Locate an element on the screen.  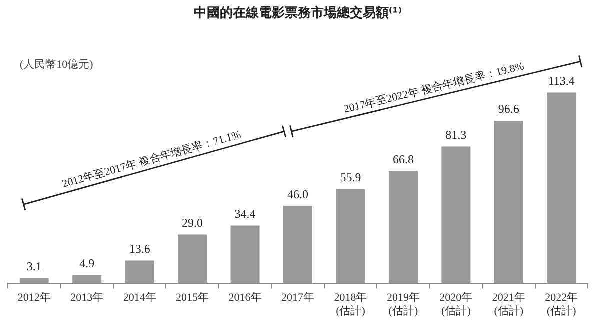
data-label: 29.0 is located at coordinates (193, 223).